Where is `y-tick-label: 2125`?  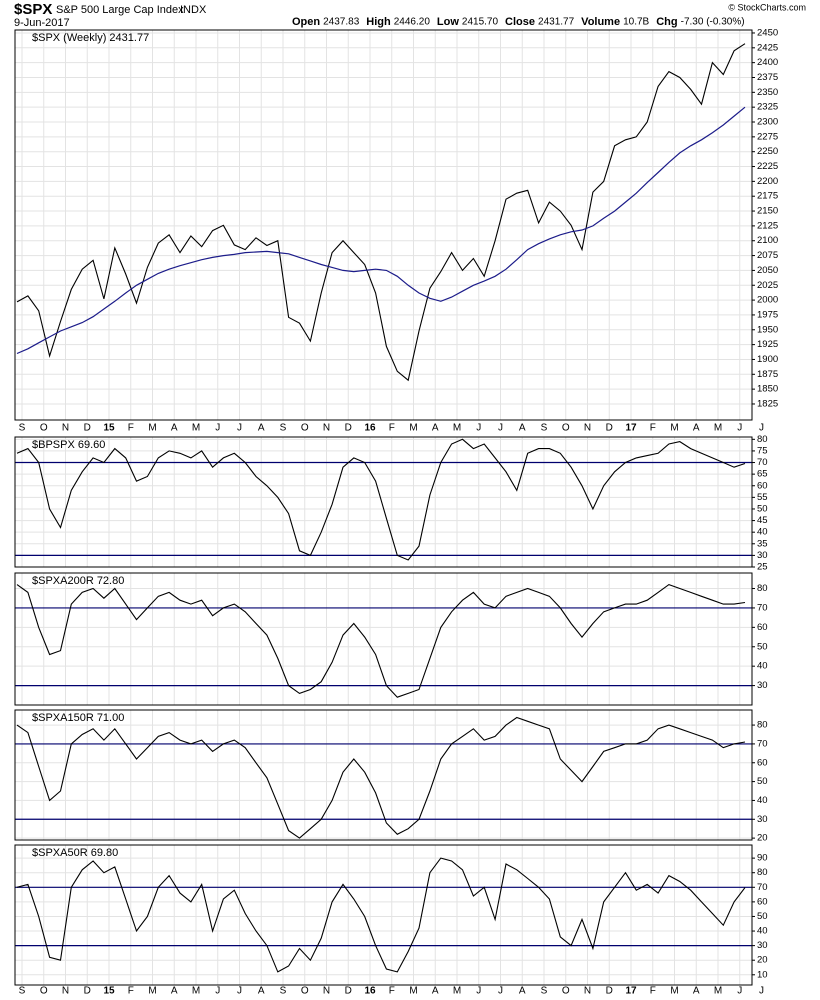 y-tick-label: 2125 is located at coordinates (767, 225).